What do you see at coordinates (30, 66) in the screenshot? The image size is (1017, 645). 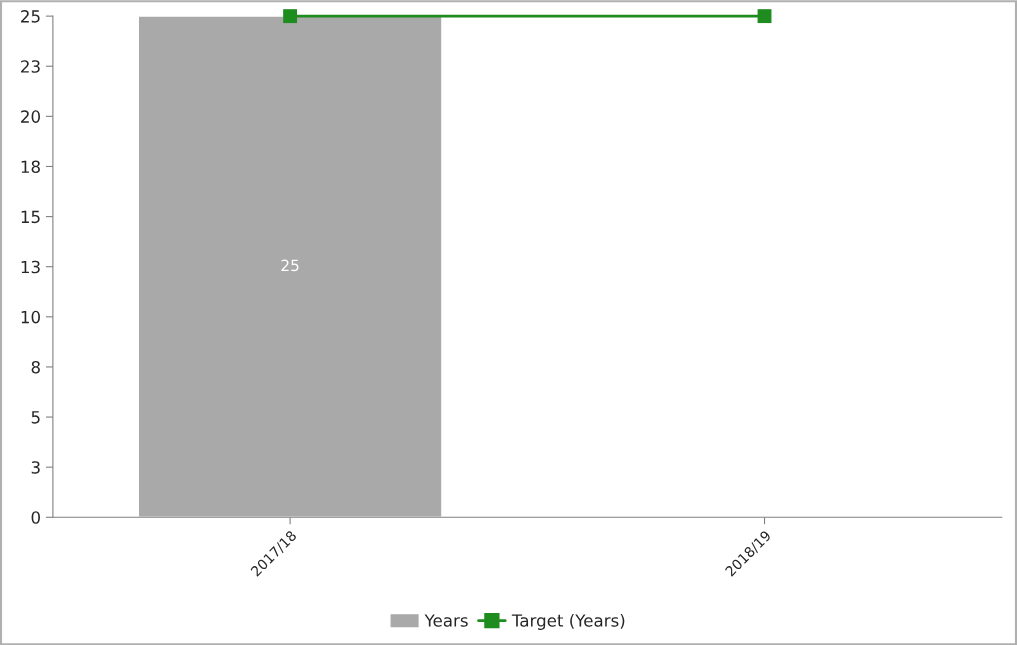 I see `y-tick-label: 23` at bounding box center [30, 66].